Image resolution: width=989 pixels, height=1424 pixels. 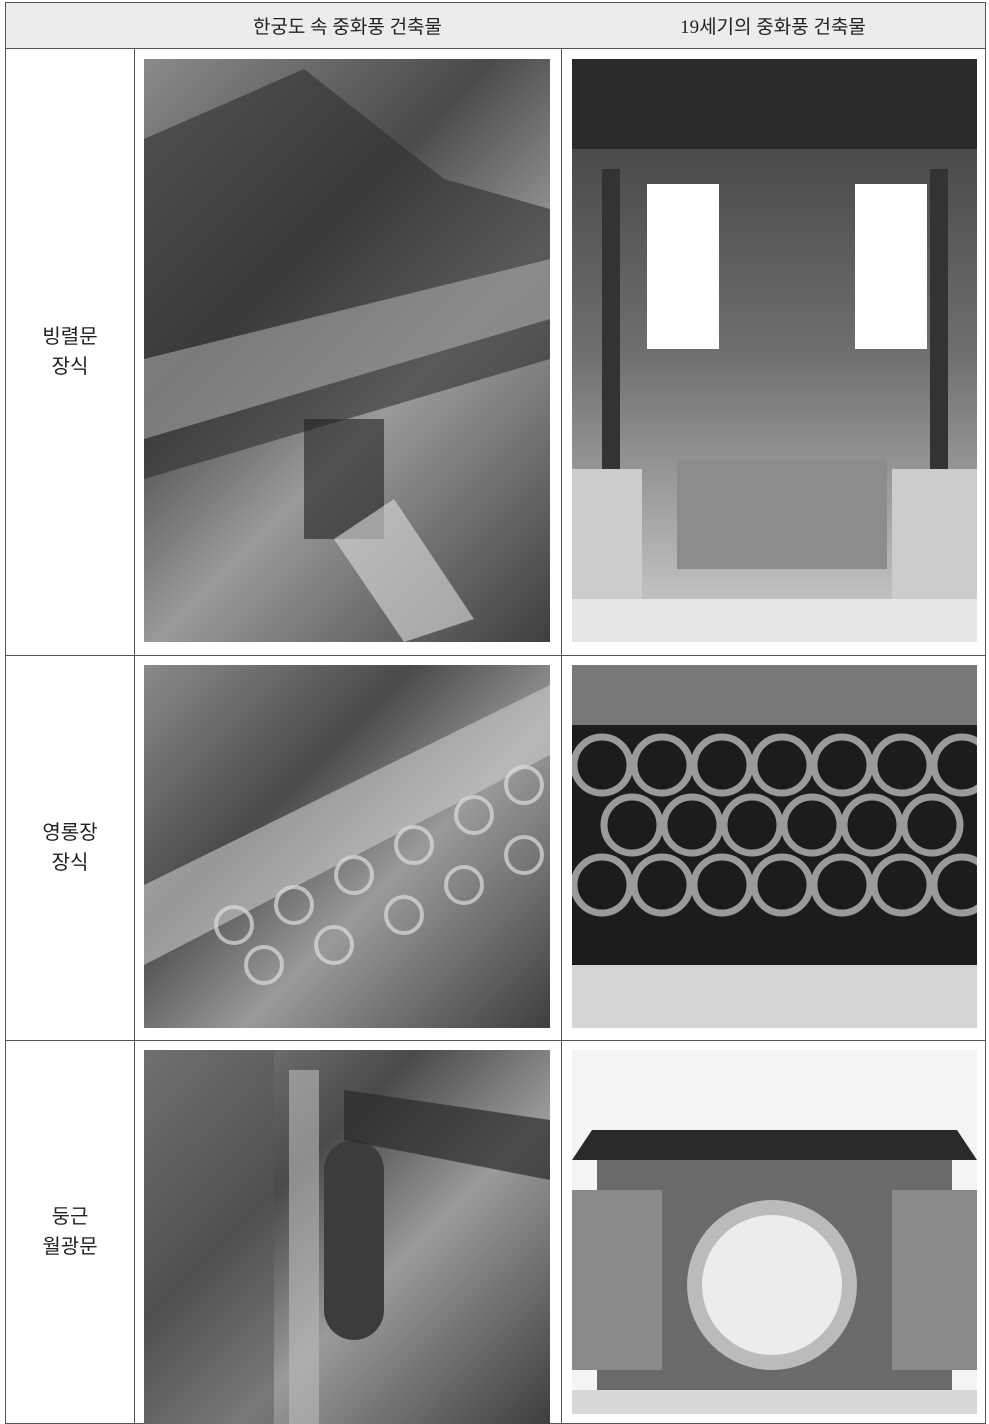 I want to click on row-label: 영롱장 장식, so click(x=70, y=848).